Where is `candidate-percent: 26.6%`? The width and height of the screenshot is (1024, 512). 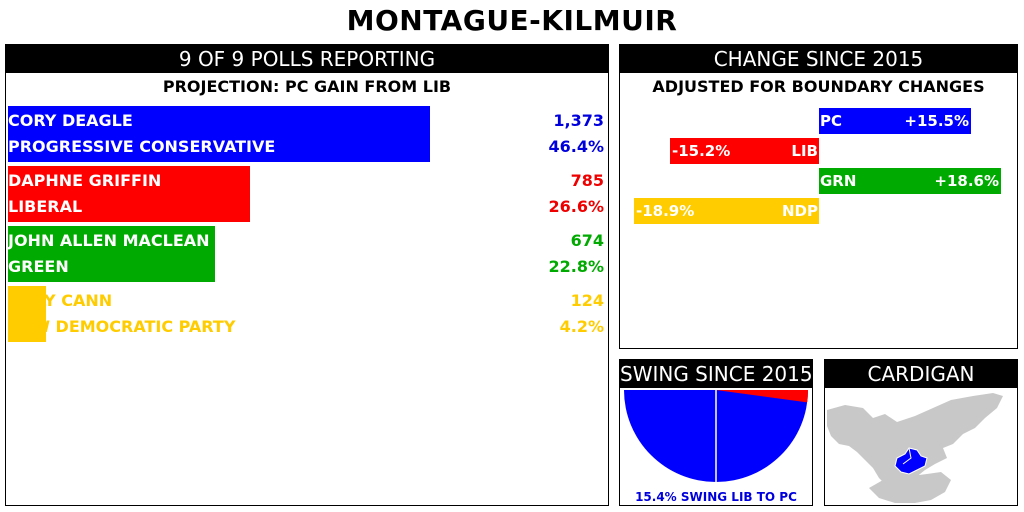 candidate-percent: 26.6% is located at coordinates (576, 206).